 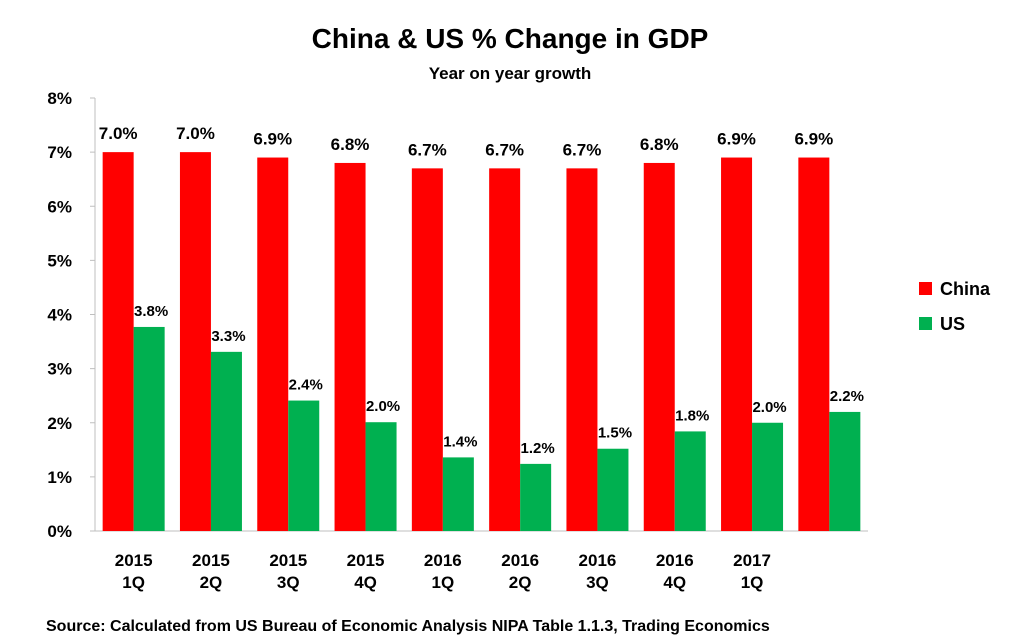 What do you see at coordinates (59, 260) in the screenshot?
I see `y-tick-label: 5%` at bounding box center [59, 260].